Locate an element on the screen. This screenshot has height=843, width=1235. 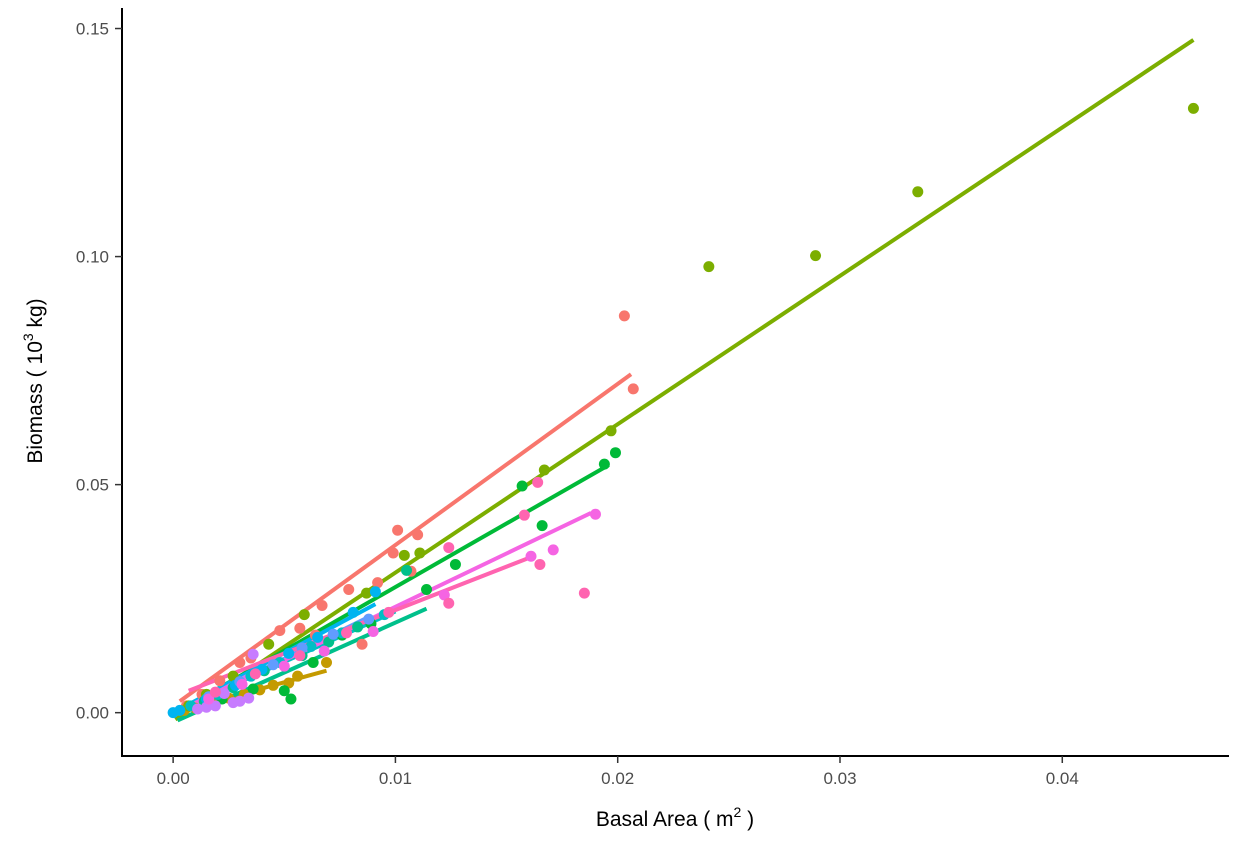
x-tick-label: 0.03 is located at coordinates (839, 778).